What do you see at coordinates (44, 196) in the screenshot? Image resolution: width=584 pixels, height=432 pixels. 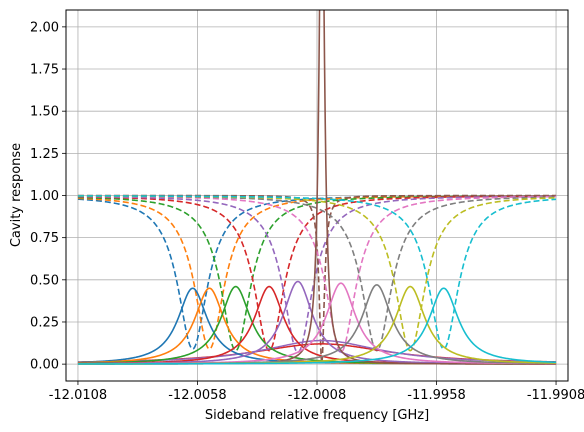 I see `y-tick-label: 1.00` at bounding box center [44, 196].